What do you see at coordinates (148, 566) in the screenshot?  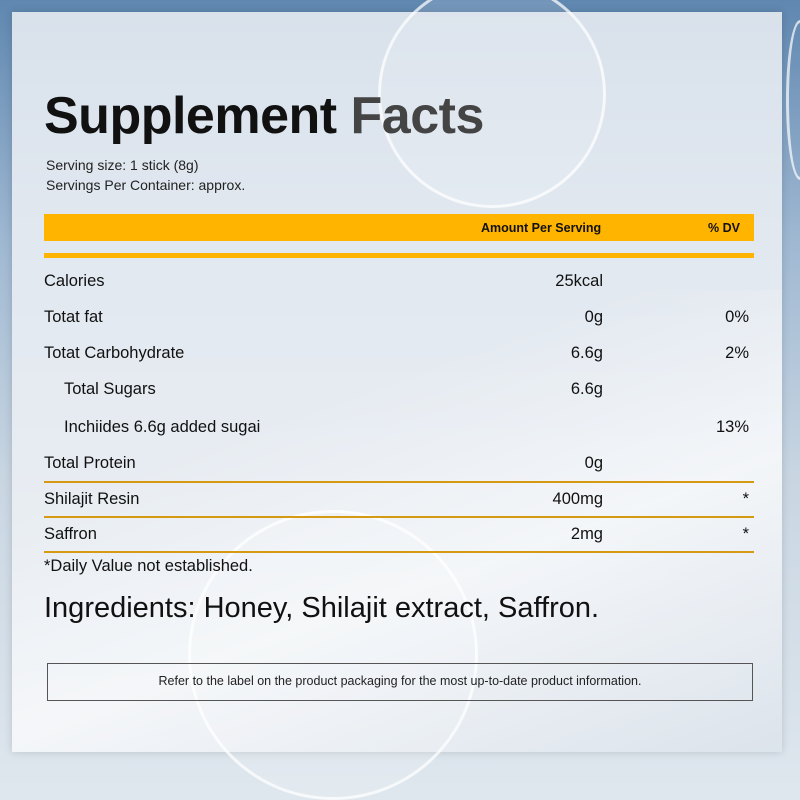 I see `footnote: *Daily Value not established.` at bounding box center [148, 566].